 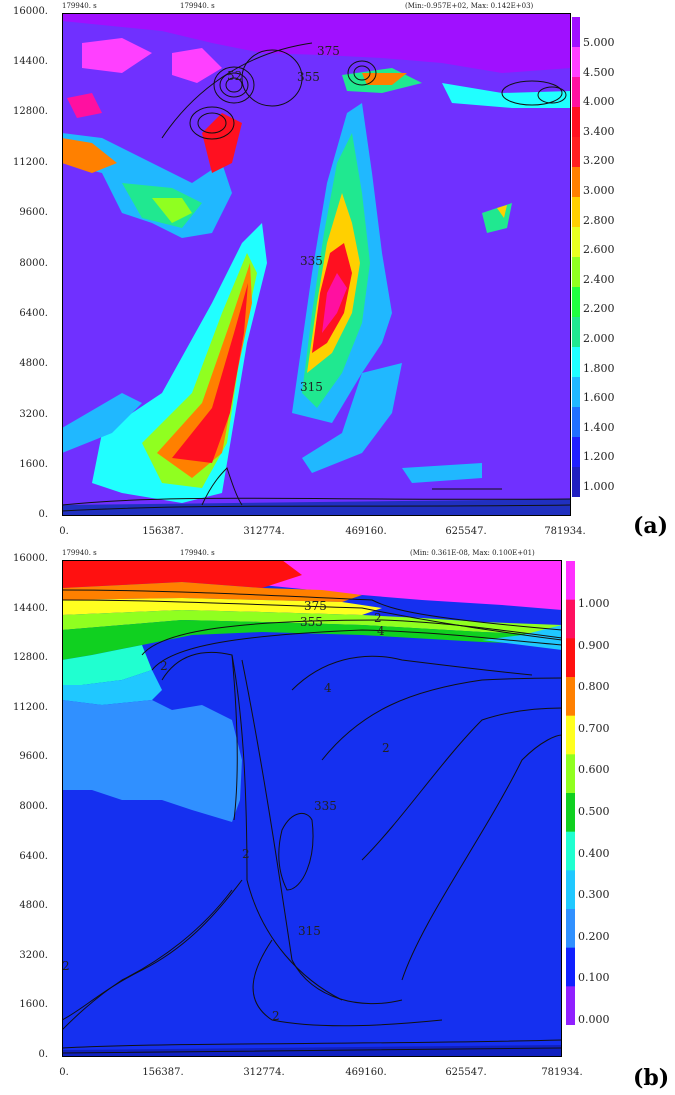 What do you see at coordinates (33, 856) in the screenshot?
I see `y-tick-label: 6400.` at bounding box center [33, 856].